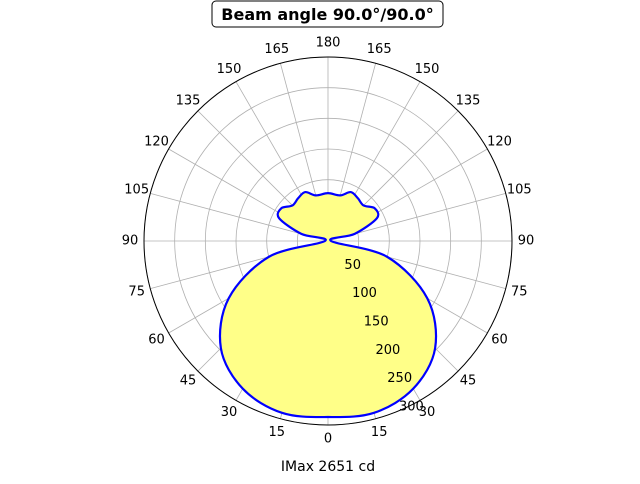  I want to click on chart-title: Beam angle 90.0°/90.0°, so click(327, 14).